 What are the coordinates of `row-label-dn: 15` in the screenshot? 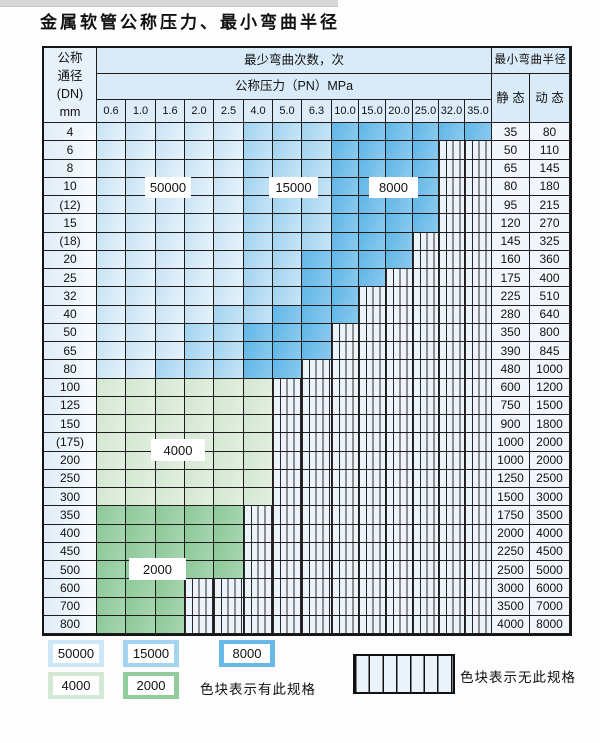 It's located at (70, 223).